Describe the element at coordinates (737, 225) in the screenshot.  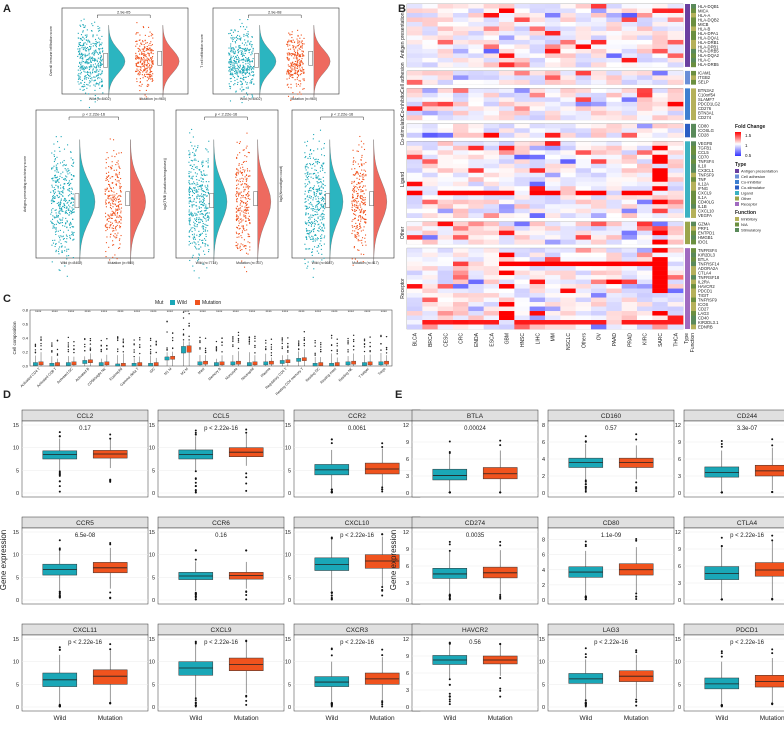
I see `function-legend-swatch` at that location.